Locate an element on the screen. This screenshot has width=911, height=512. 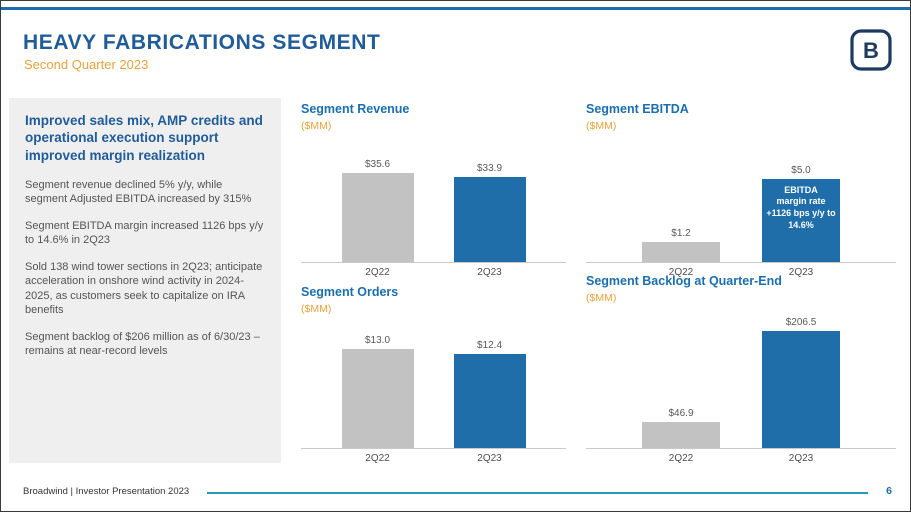
bar-group-2Q22: $13.0 is located at coordinates (377, 391).